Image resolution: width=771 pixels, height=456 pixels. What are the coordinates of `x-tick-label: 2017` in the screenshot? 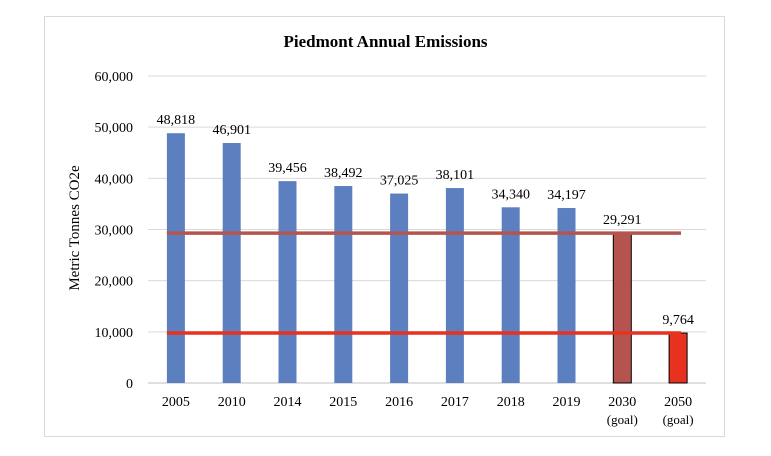 It's located at (455, 402).